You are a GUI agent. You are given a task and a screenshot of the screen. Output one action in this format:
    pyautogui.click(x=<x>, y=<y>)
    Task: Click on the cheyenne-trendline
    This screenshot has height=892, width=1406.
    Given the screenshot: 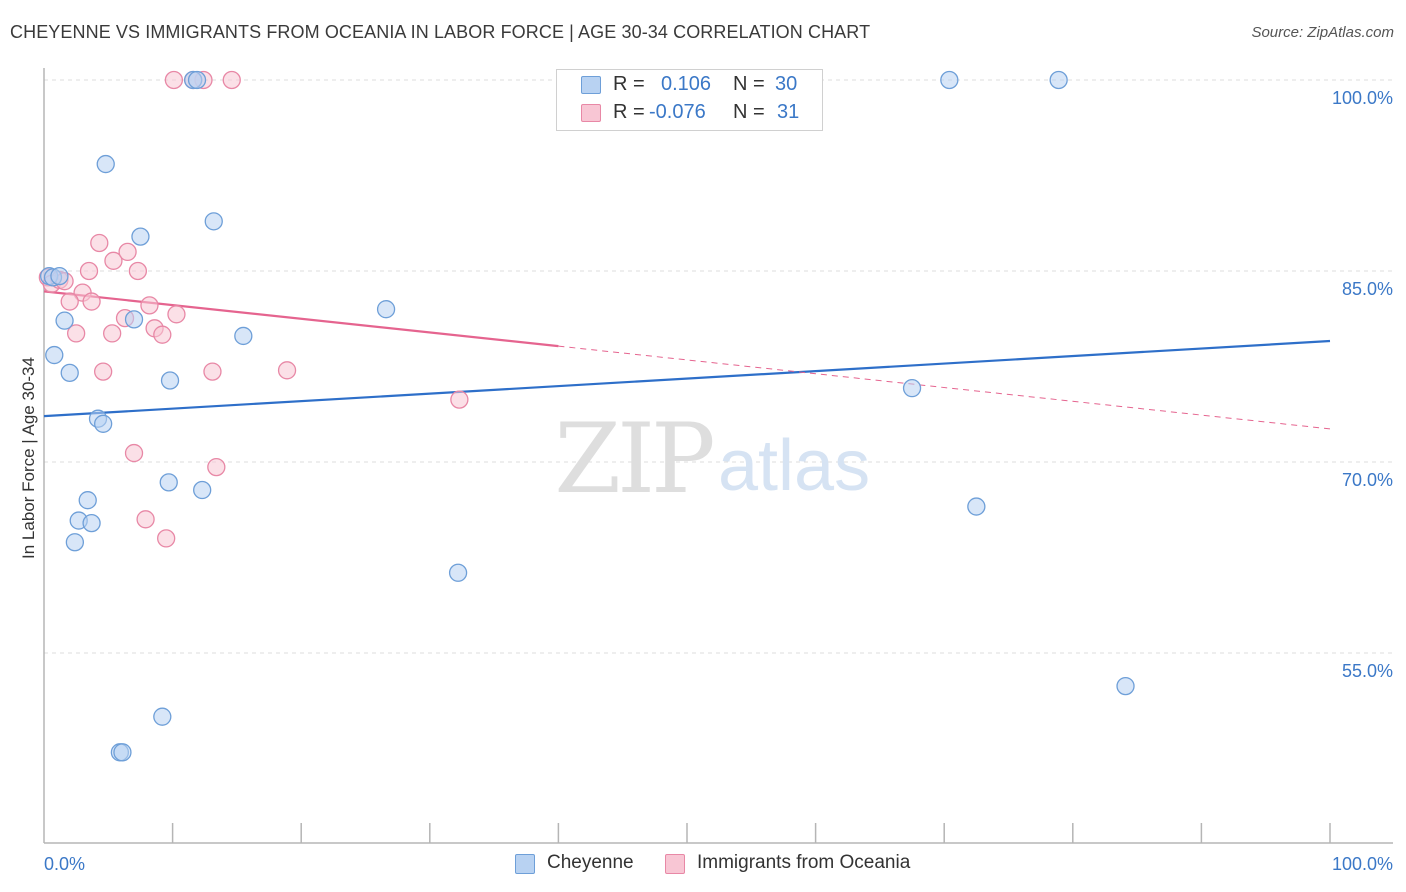 What is the action you would take?
    pyautogui.click(x=687, y=378)
    